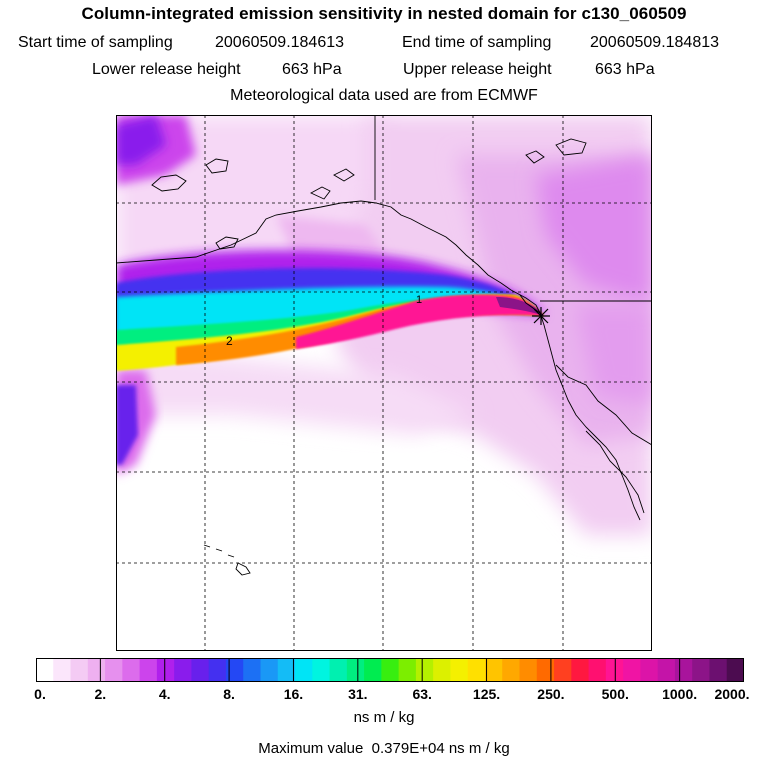  Describe the element at coordinates (384, 95) in the screenshot. I see `meteo-source: Meteorological data used are from ECMWF` at that location.